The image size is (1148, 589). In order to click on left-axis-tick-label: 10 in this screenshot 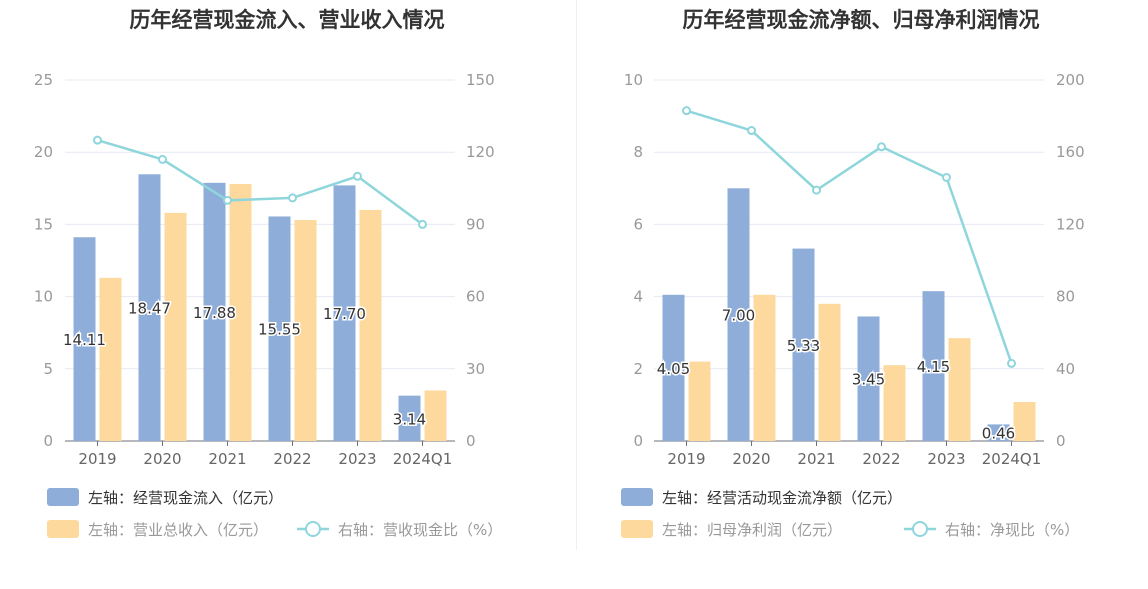, I will do `click(43, 297)`.